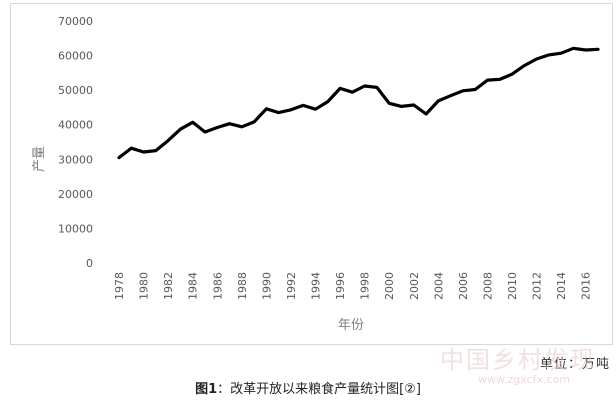 This screenshot has height=401, width=616. What do you see at coordinates (561, 286) in the screenshot?
I see `x-tick-label: 2014` at bounding box center [561, 286].